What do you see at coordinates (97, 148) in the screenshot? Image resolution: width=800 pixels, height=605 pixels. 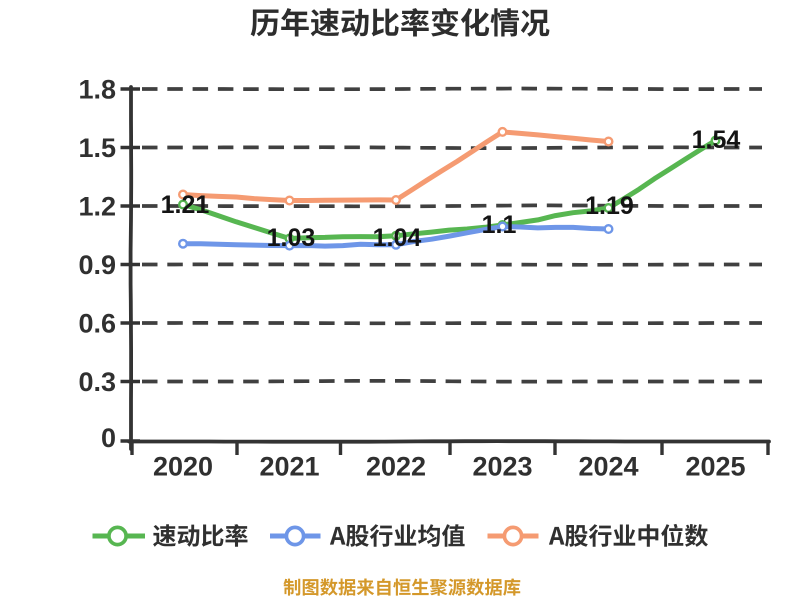 I see `svg-text: 1.5` at bounding box center [97, 148].